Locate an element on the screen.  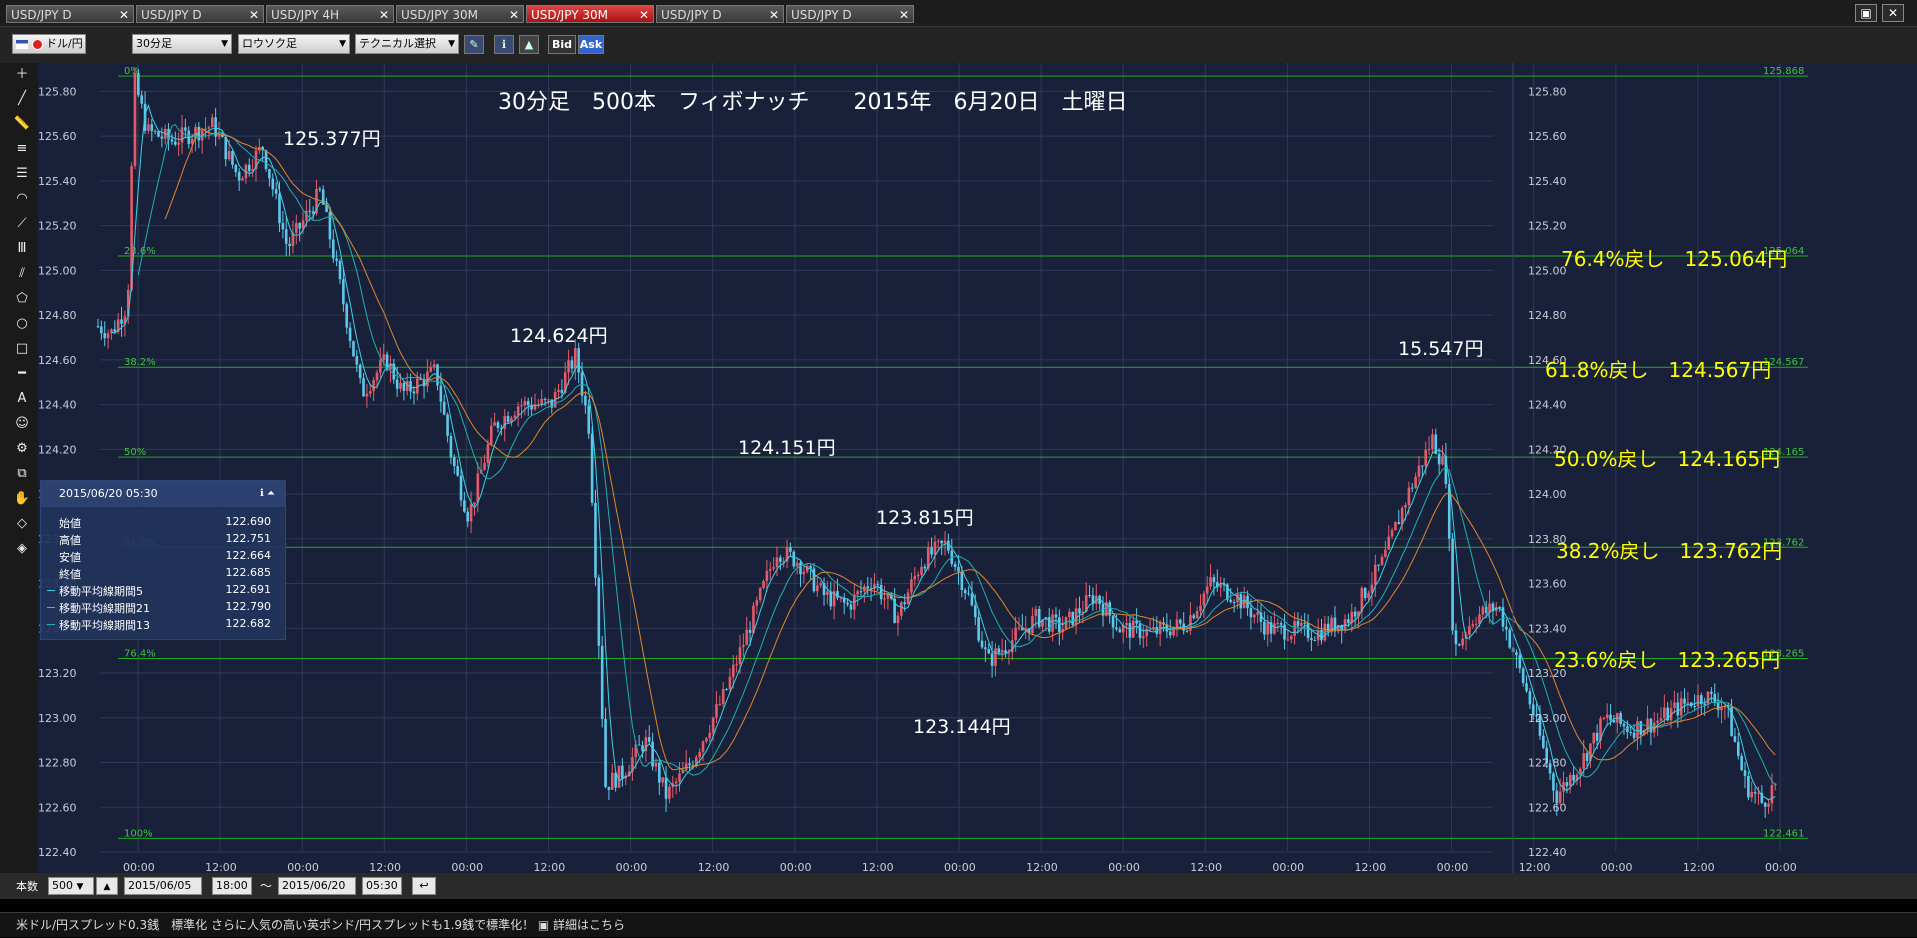
y-tick-label-left: 122.60 is located at coordinates (57, 807).